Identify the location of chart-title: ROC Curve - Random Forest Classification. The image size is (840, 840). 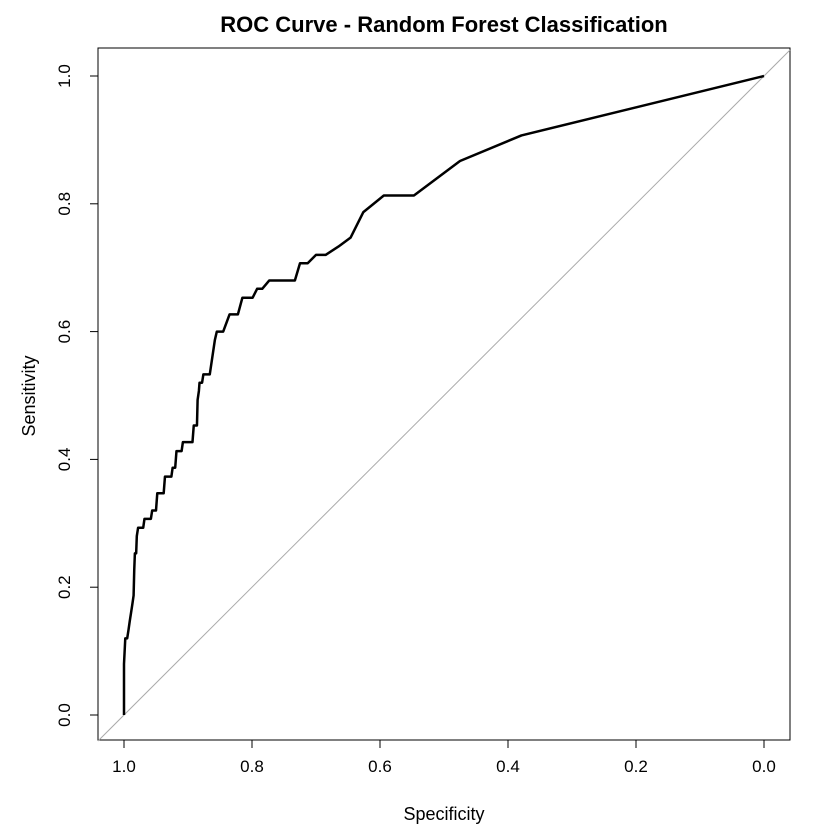
(443, 24).